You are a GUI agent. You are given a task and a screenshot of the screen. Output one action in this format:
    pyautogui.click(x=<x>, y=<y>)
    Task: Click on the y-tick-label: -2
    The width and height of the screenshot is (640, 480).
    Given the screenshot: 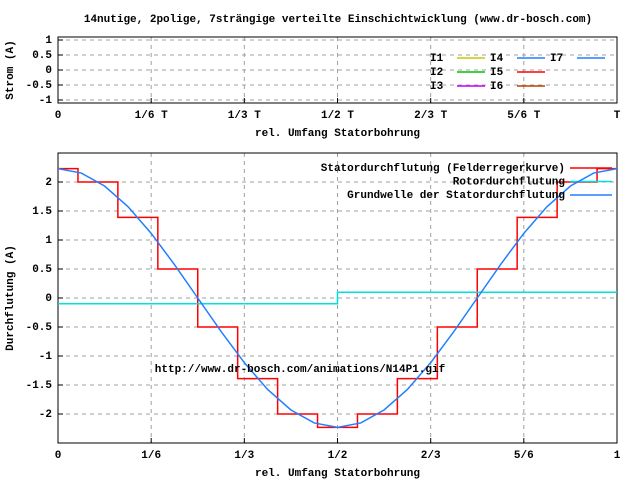 What is the action you would take?
    pyautogui.click(x=45, y=415)
    